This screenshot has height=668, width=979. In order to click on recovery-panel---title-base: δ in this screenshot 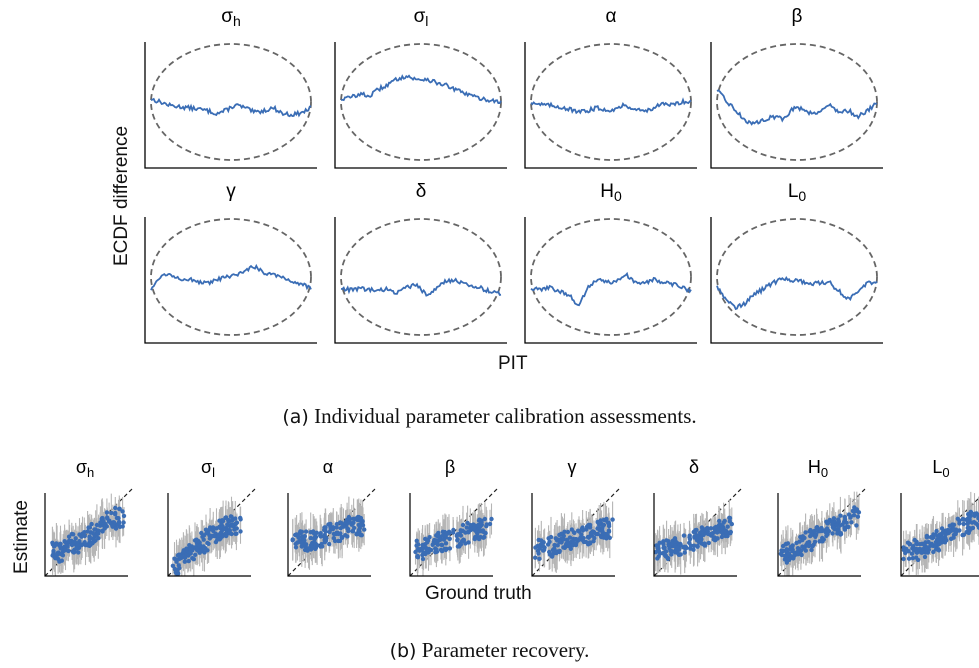, I will do `click(694, 467)`.